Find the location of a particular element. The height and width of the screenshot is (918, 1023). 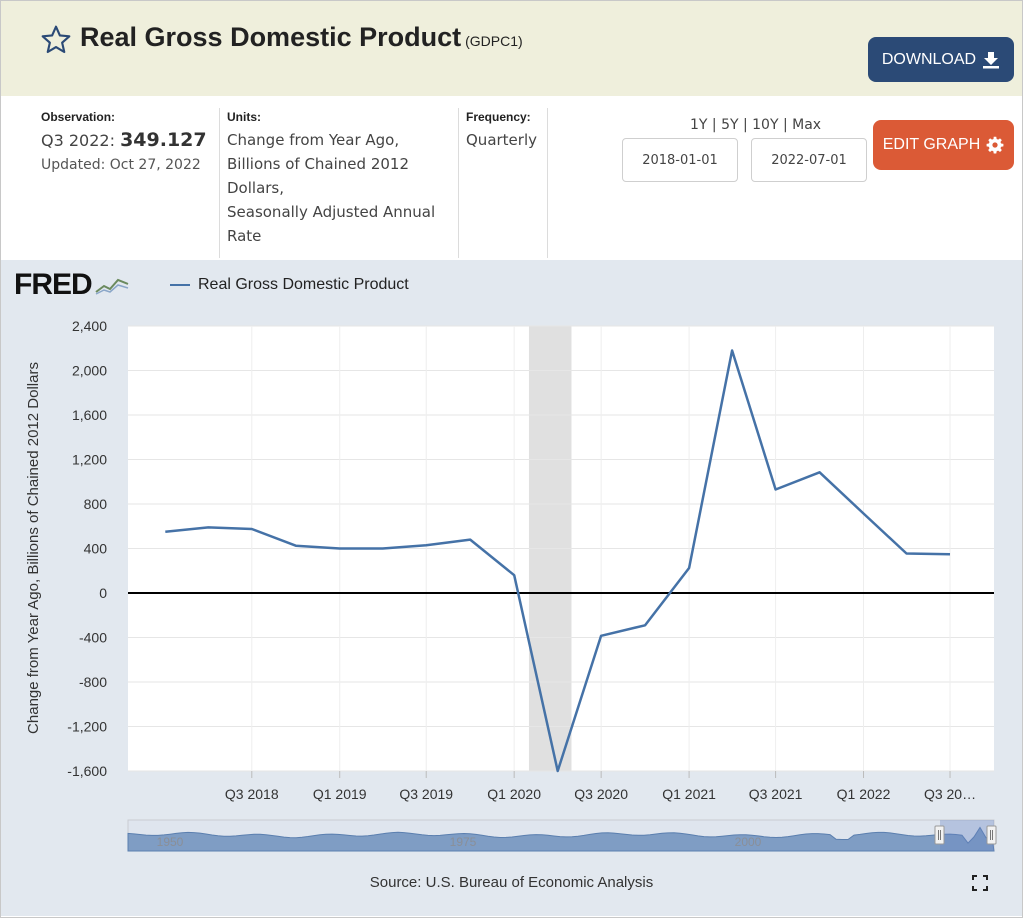

observation-label: Observation: is located at coordinates (78, 117).